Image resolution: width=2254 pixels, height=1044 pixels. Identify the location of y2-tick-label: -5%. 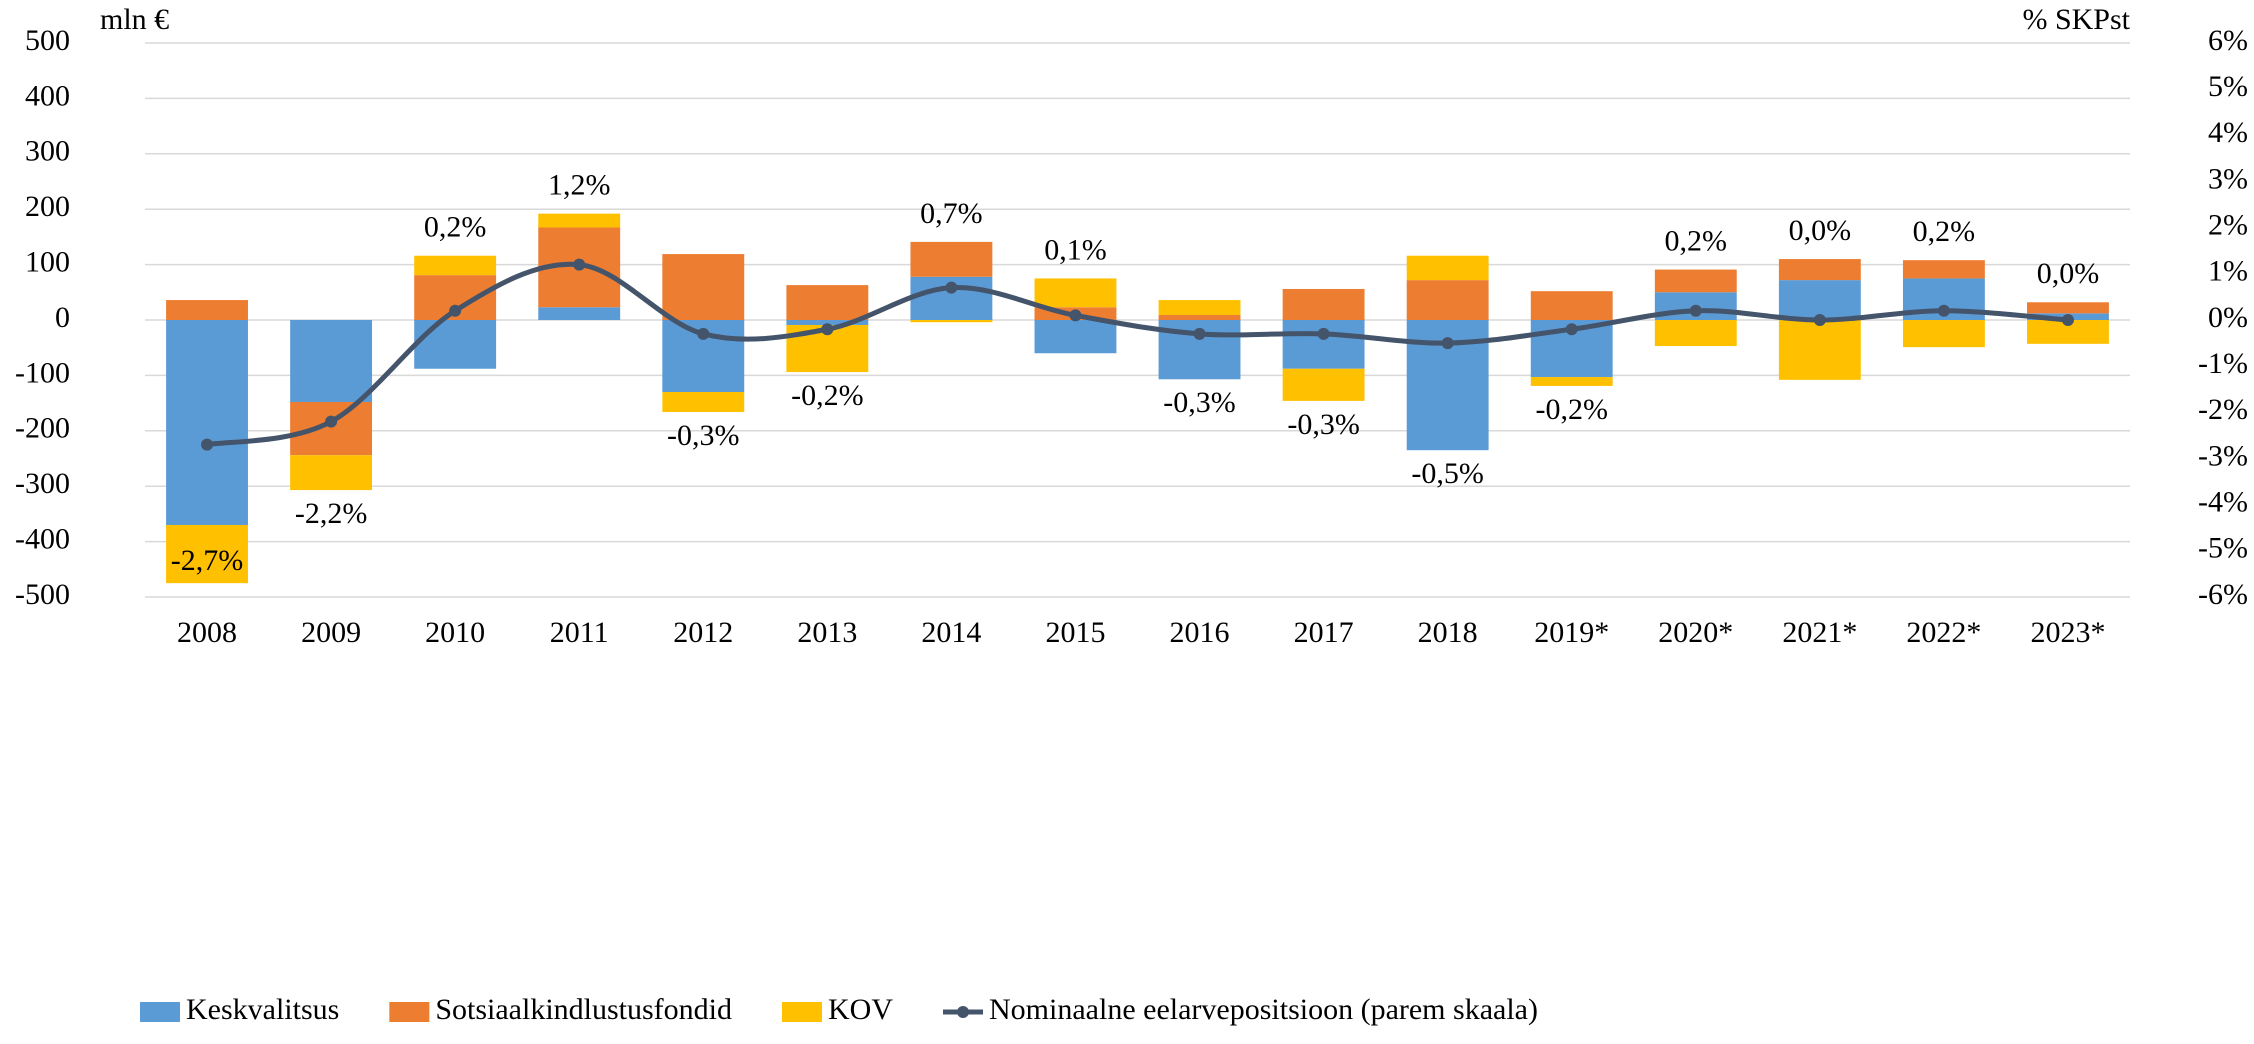
(2223, 548).